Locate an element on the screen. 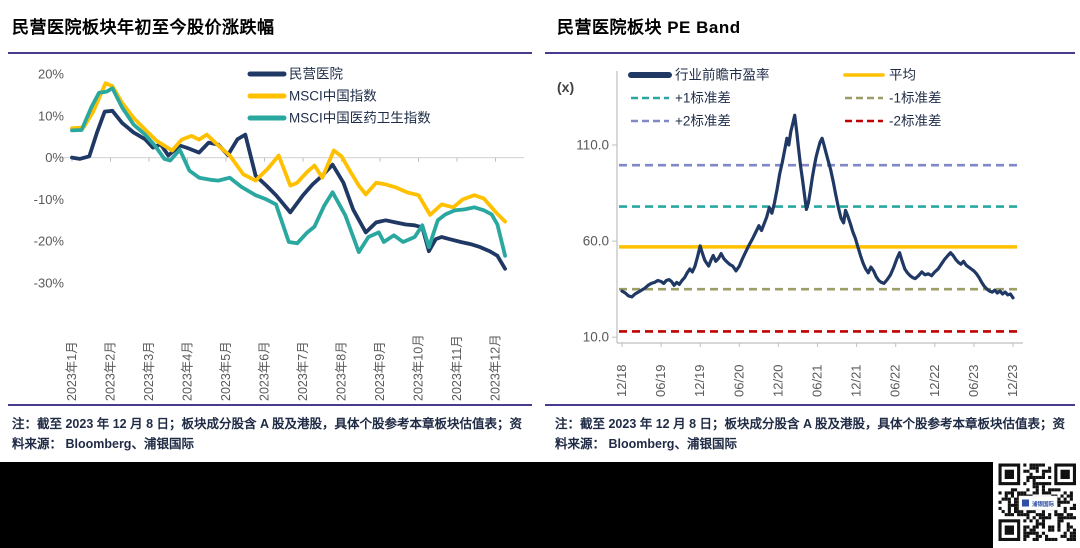 This screenshot has width=1080, height=548. y-axis-unit-label: (x) is located at coordinates (565, 87).